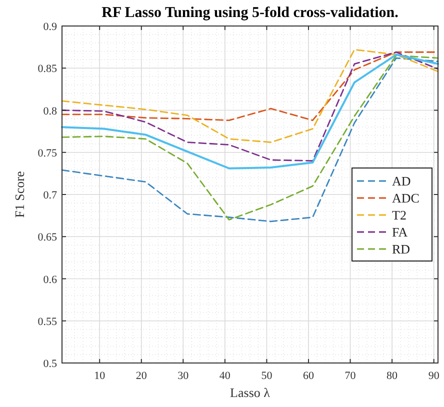  What do you see at coordinates (406, 198) in the screenshot?
I see `legend-label: ADC` at bounding box center [406, 198].